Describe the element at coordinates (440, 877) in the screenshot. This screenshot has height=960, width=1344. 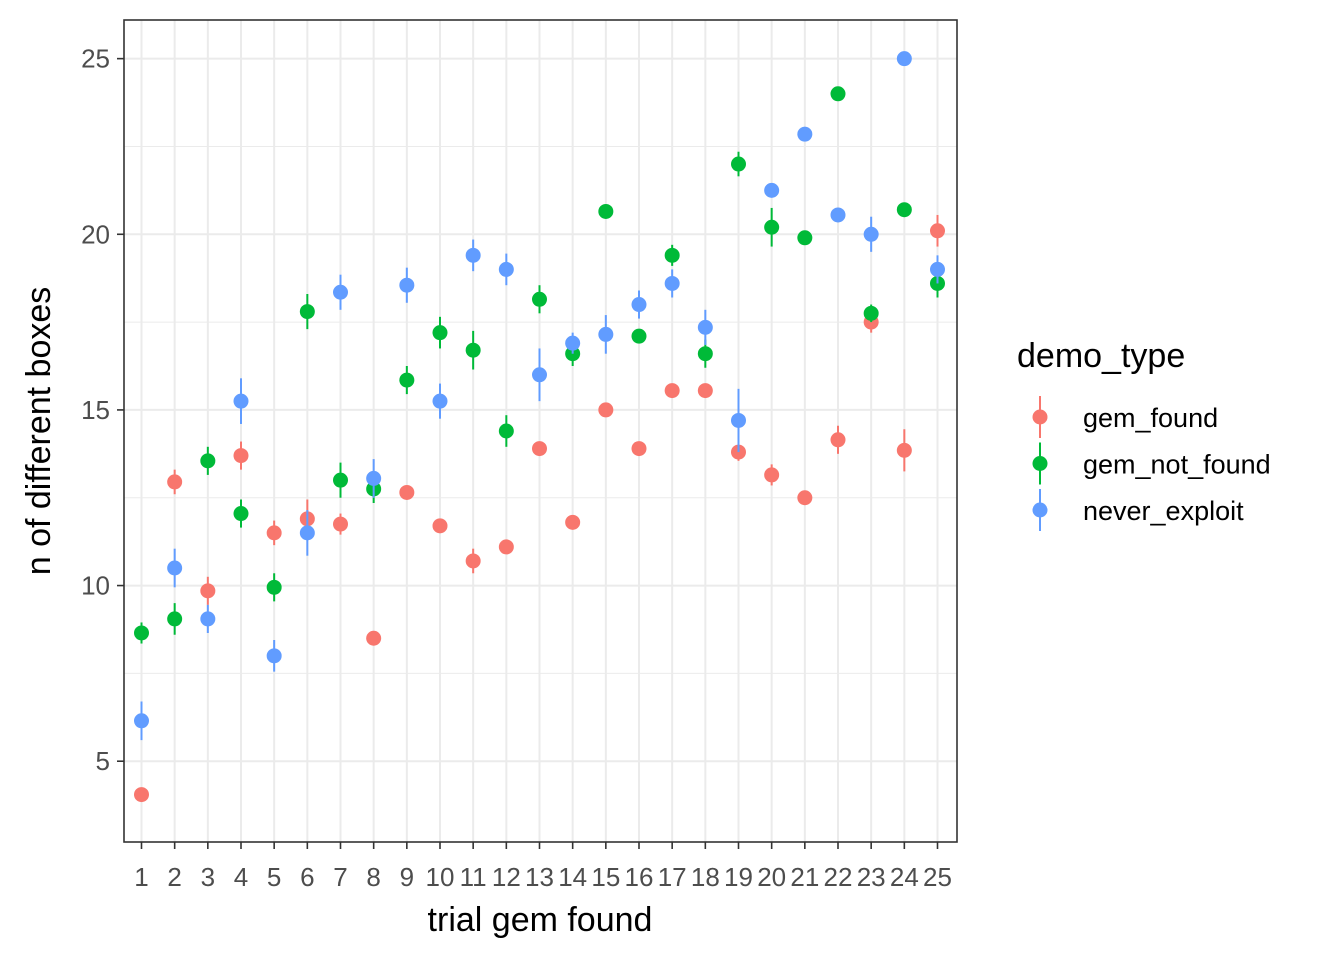
I see `x-tick-label: 10` at that location.